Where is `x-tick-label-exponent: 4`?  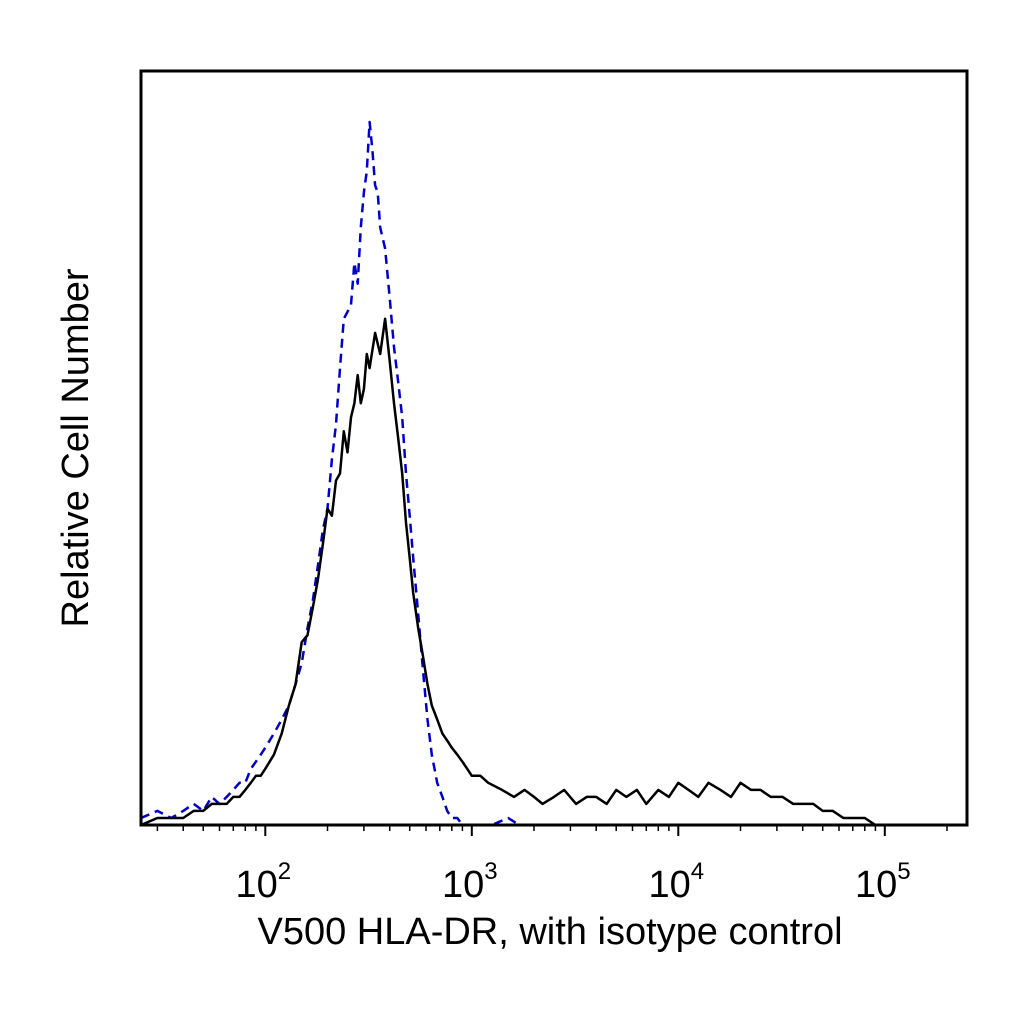 x-tick-label-exponent: 4 is located at coordinates (697, 871).